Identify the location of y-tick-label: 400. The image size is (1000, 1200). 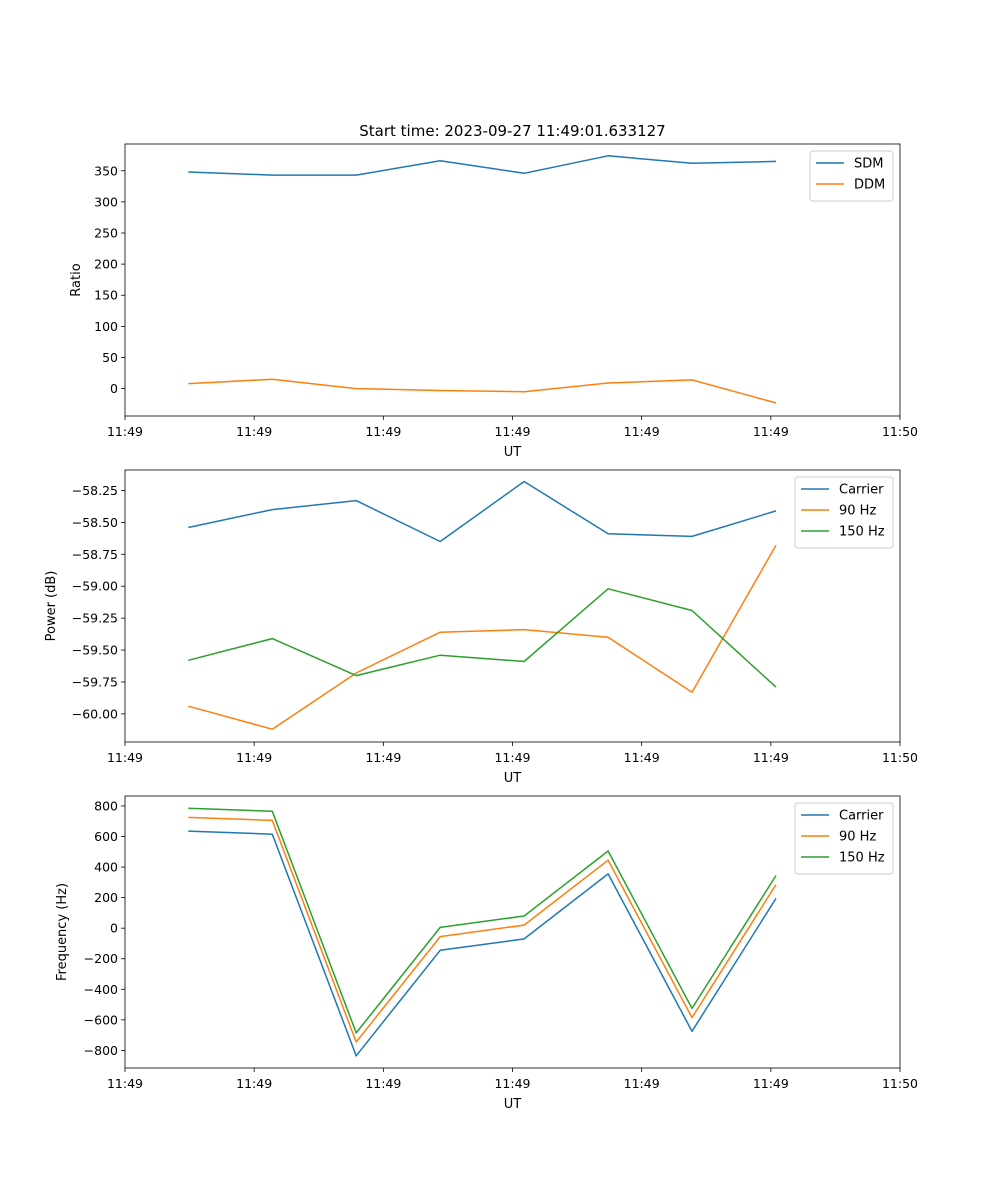
(106, 867).